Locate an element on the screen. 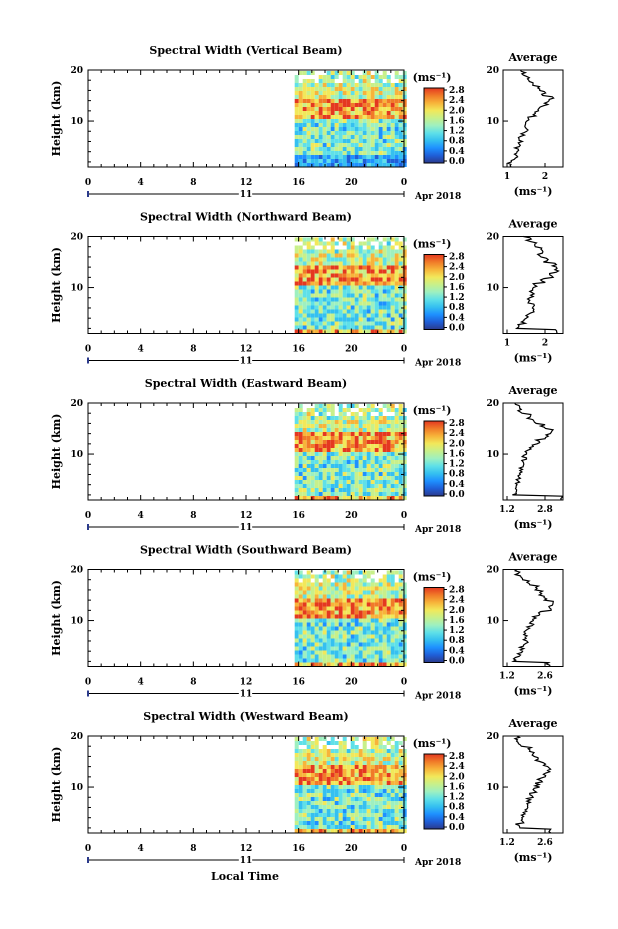 The width and height of the screenshot is (618, 929). colorbar-tick-label: 0.8 is located at coordinates (457, 308).